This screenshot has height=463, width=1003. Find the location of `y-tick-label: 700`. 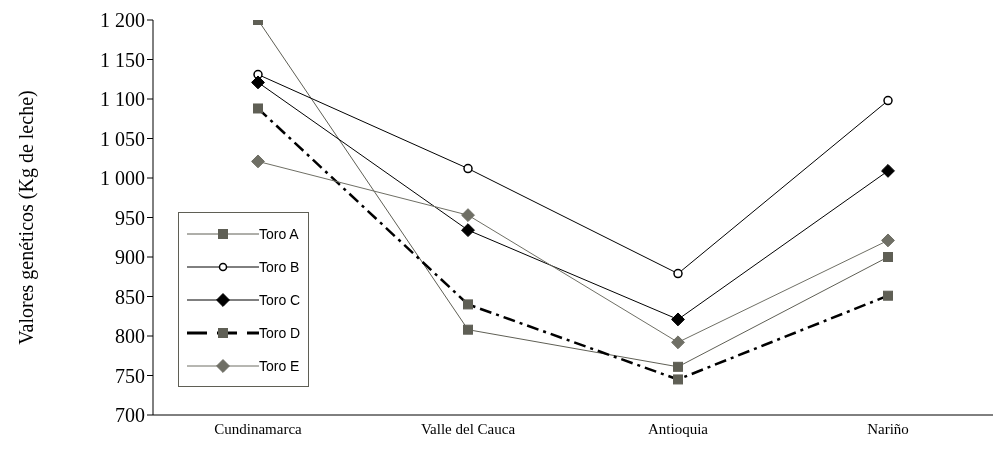

y-tick-label: 700 is located at coordinates (130, 415).